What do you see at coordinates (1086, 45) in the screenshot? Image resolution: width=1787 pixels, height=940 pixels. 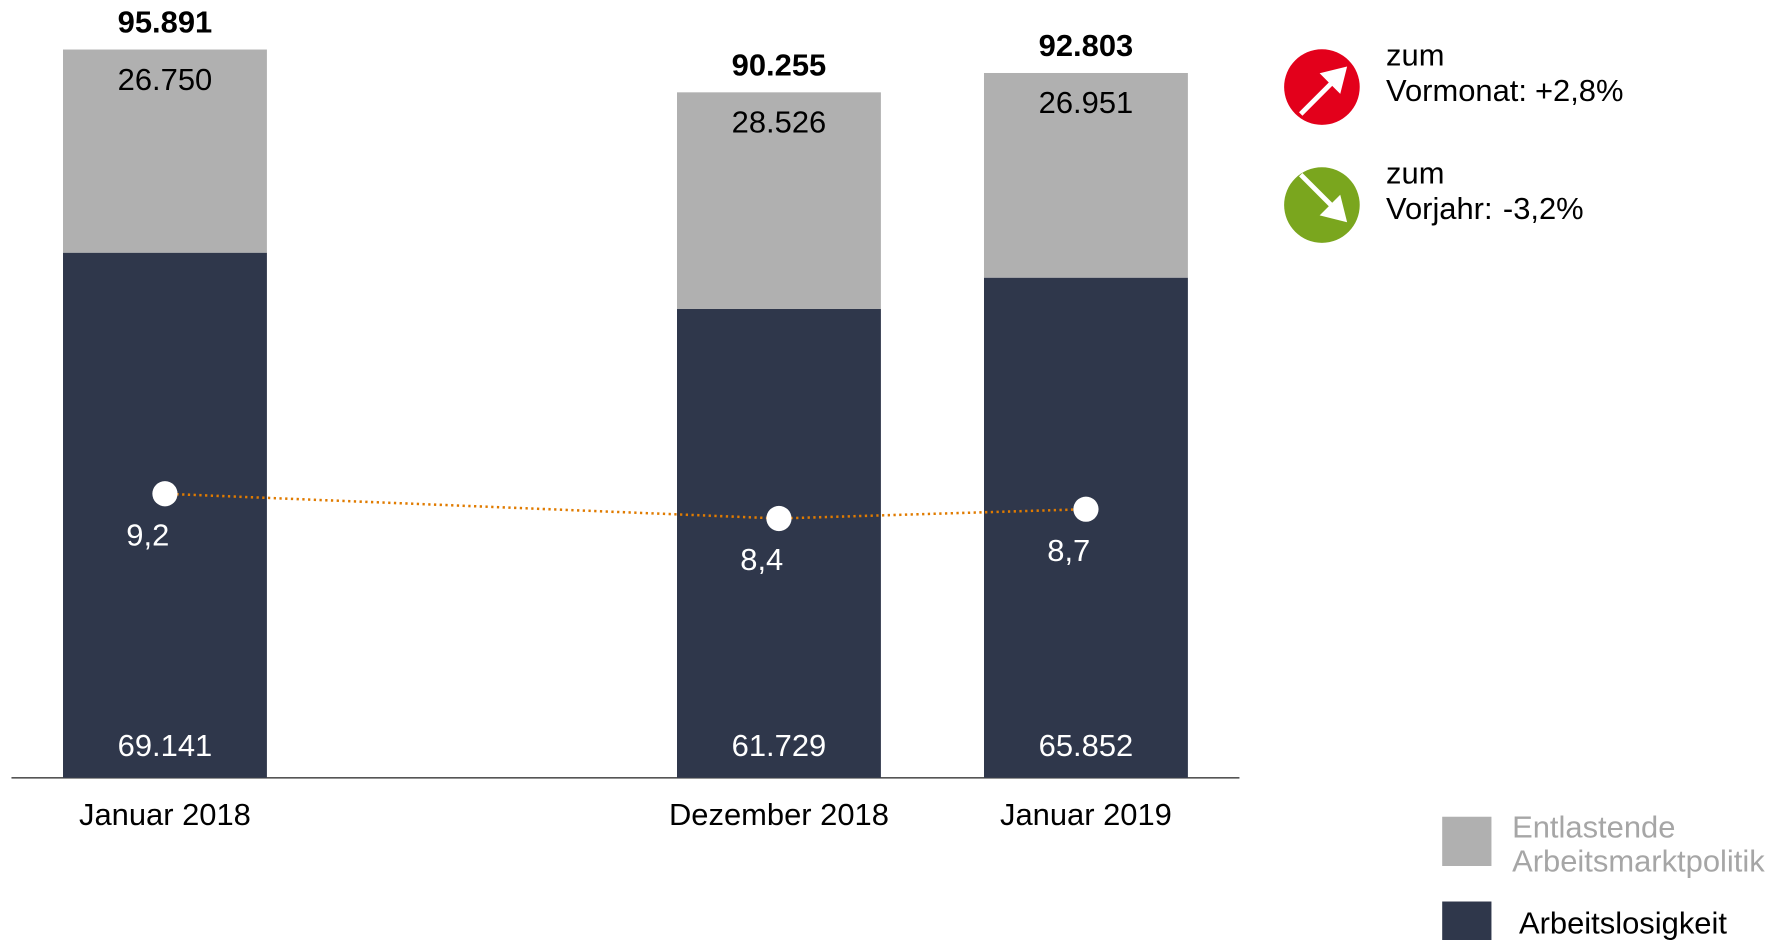 I see `total-label: 92.803` at bounding box center [1086, 45].